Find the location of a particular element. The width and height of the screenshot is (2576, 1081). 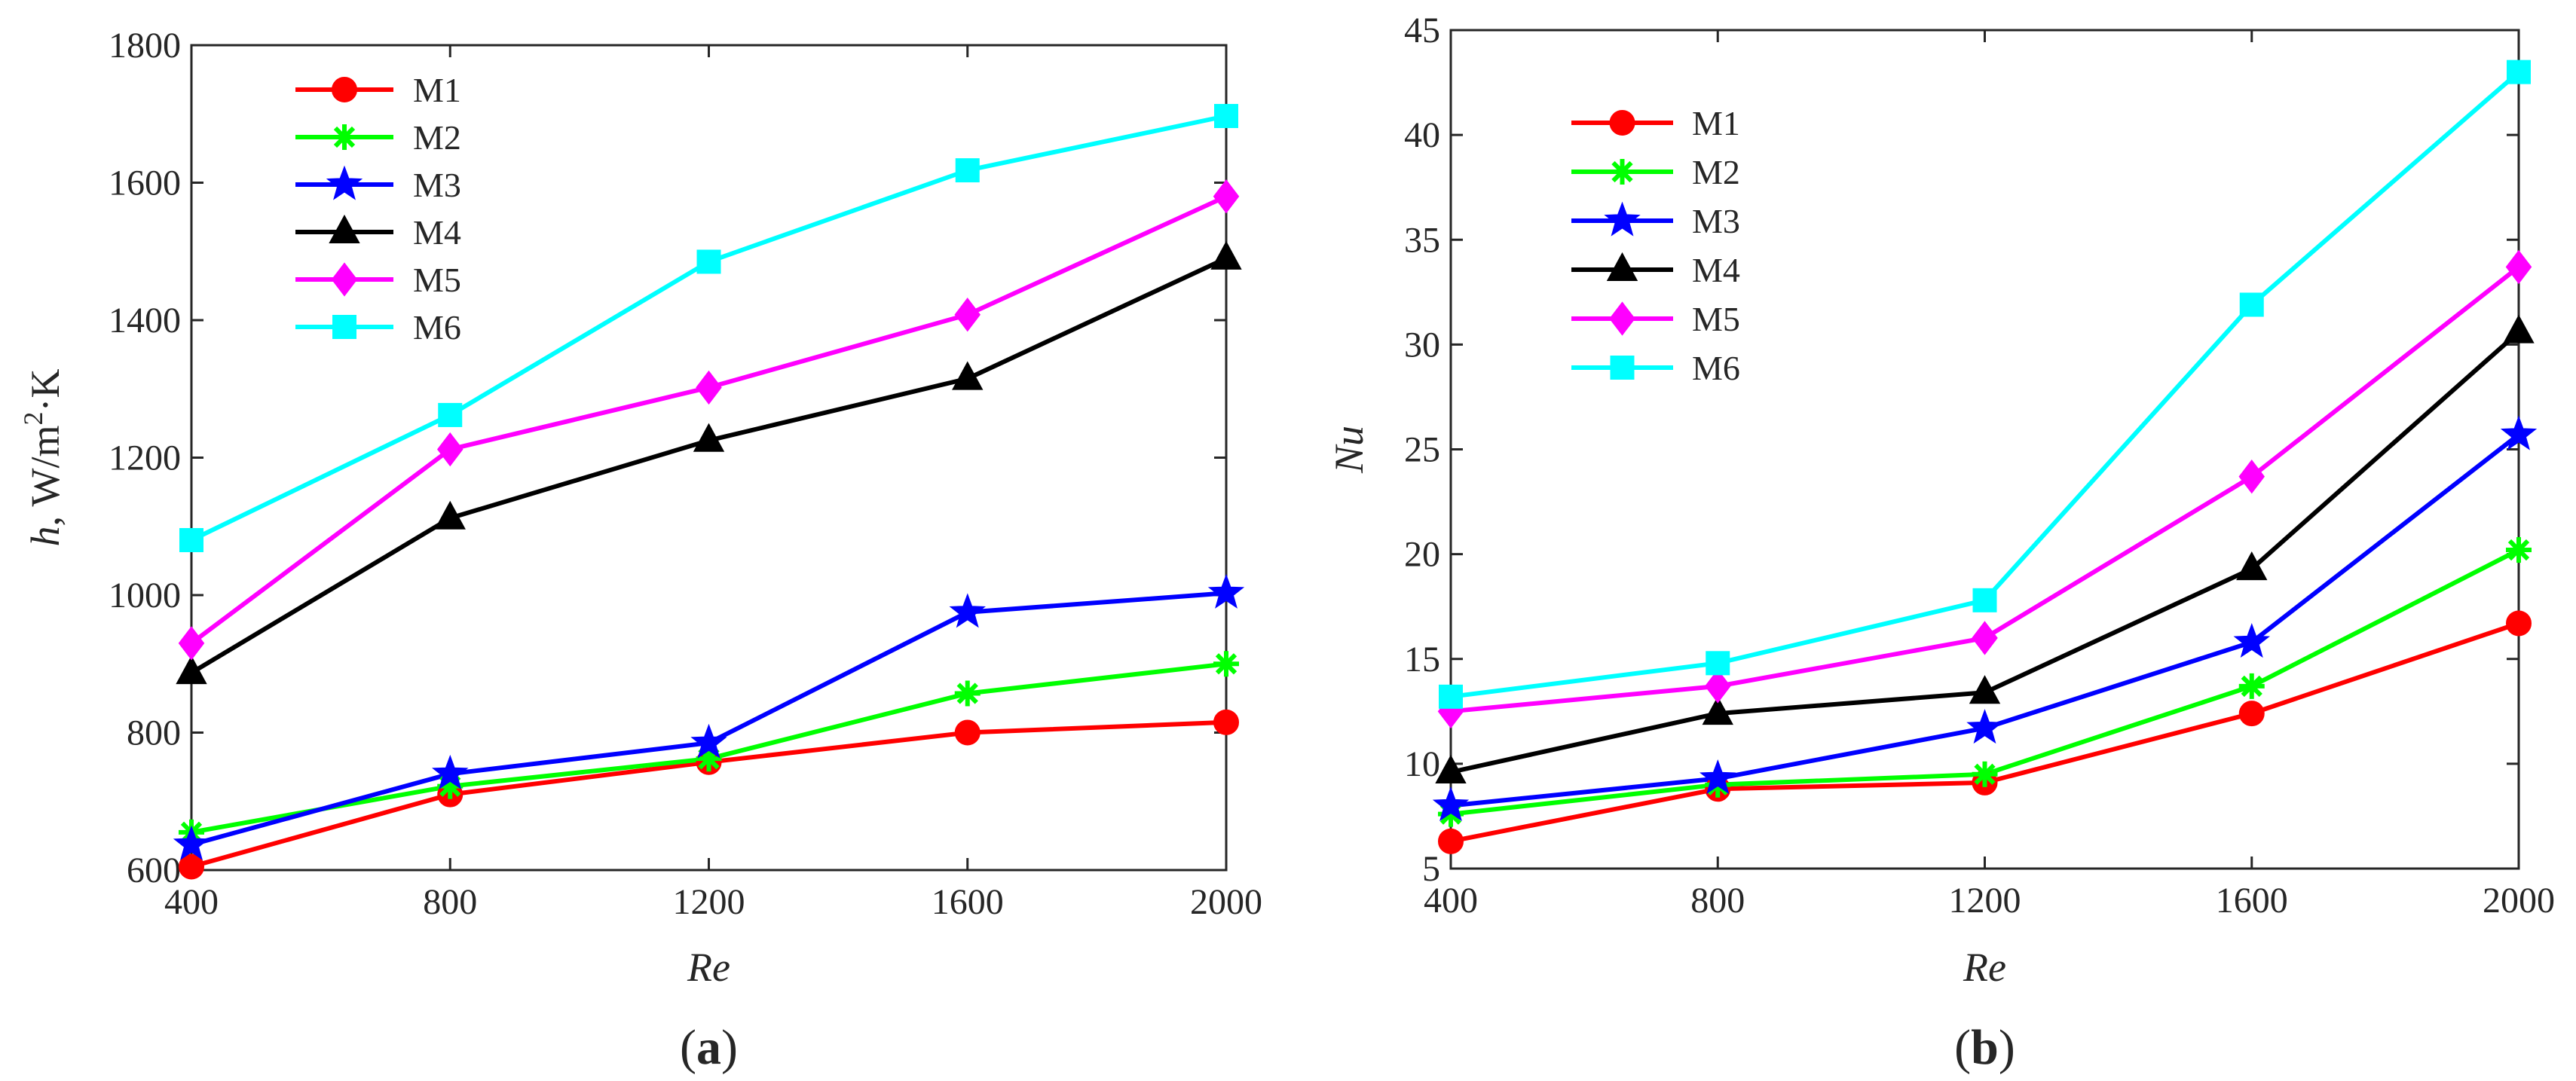

panel-letter-1: b is located at coordinates (1985, 1047).